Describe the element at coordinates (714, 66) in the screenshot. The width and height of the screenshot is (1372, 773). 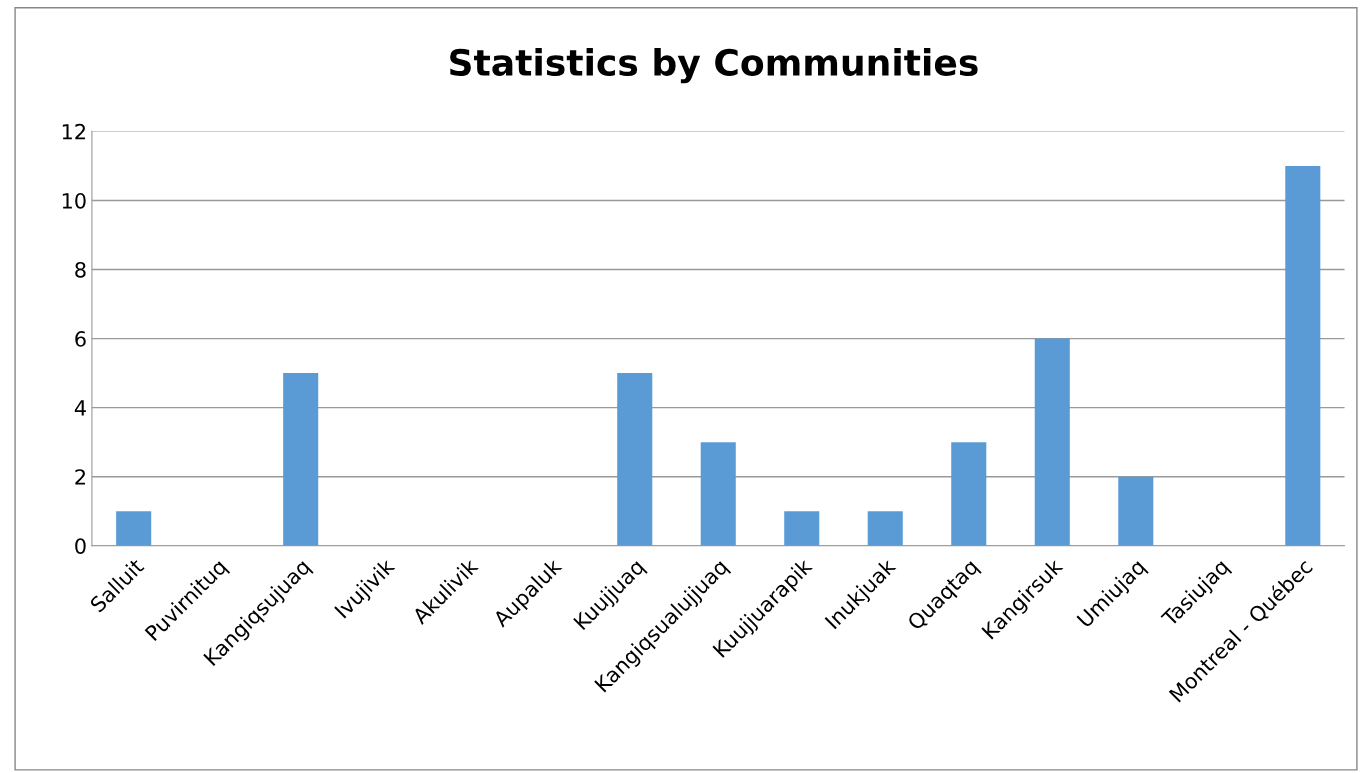
I see `chart-title: Statistics by Communities` at that location.